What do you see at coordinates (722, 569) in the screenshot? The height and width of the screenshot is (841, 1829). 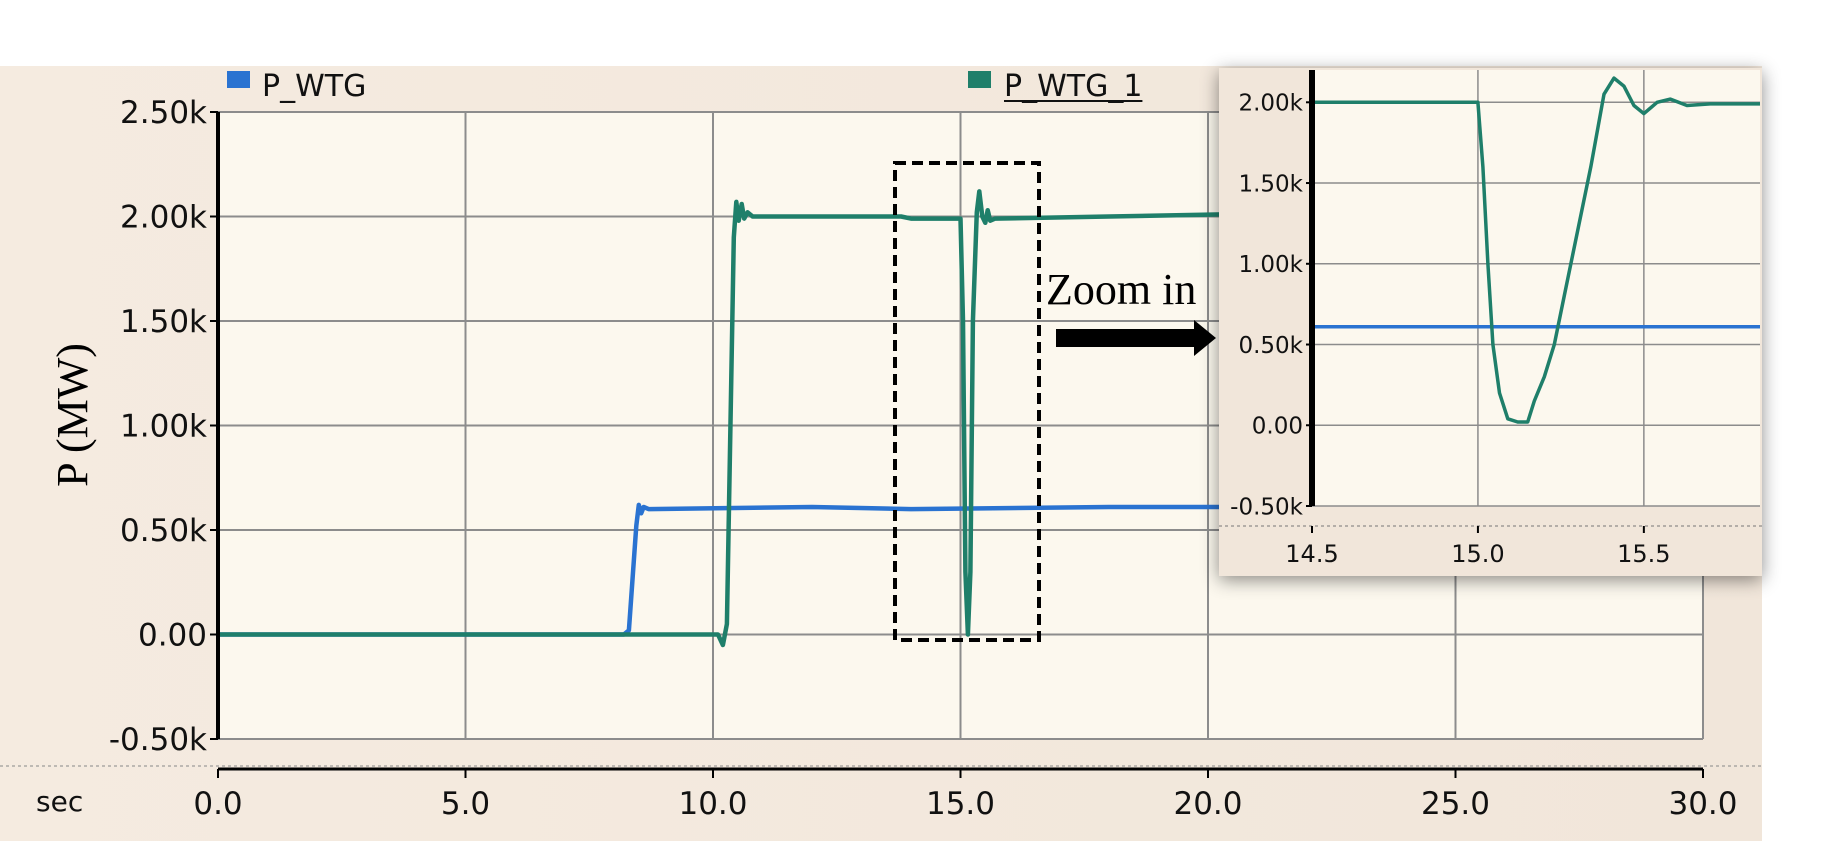 I see `main-series-p-wtg` at bounding box center [722, 569].